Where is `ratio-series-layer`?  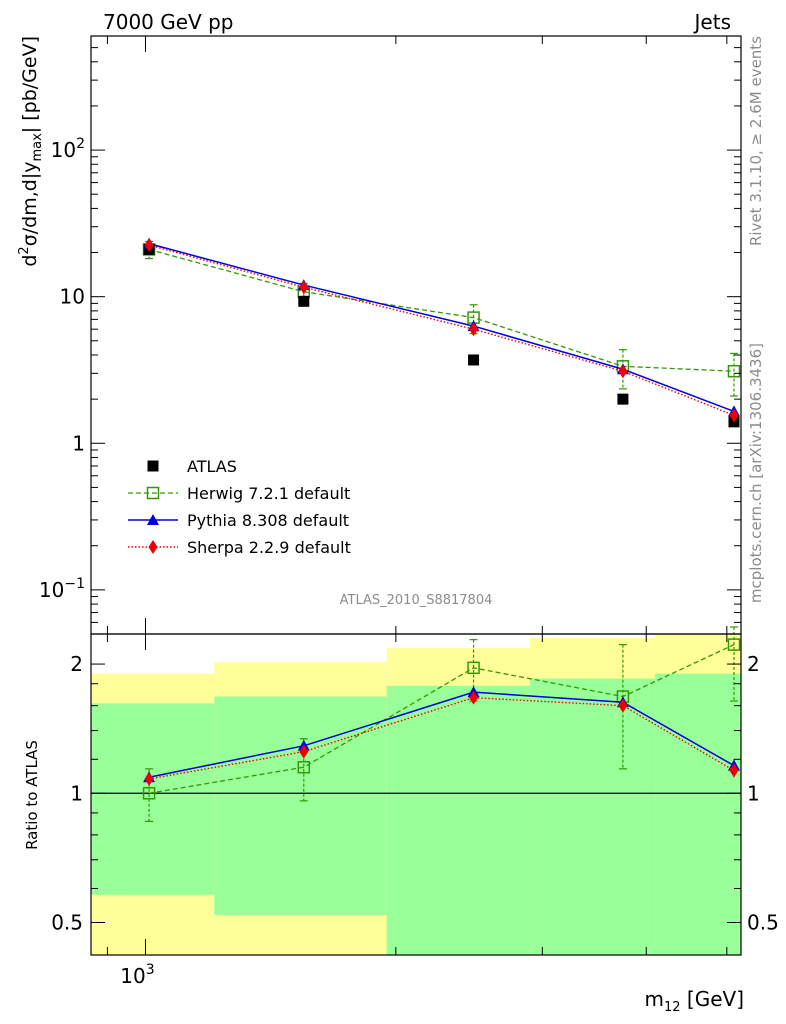
ratio-series-layer is located at coordinates (441, 724).